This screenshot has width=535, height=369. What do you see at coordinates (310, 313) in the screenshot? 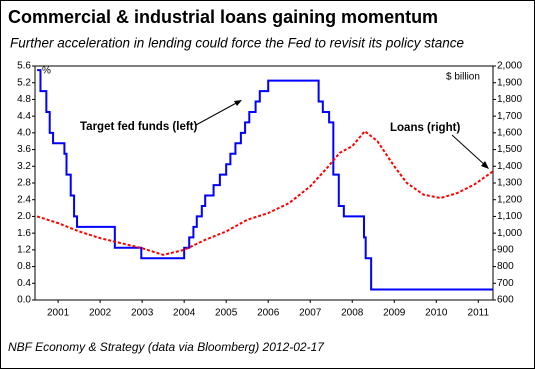
I see `x-tick-label: 2007` at bounding box center [310, 313].